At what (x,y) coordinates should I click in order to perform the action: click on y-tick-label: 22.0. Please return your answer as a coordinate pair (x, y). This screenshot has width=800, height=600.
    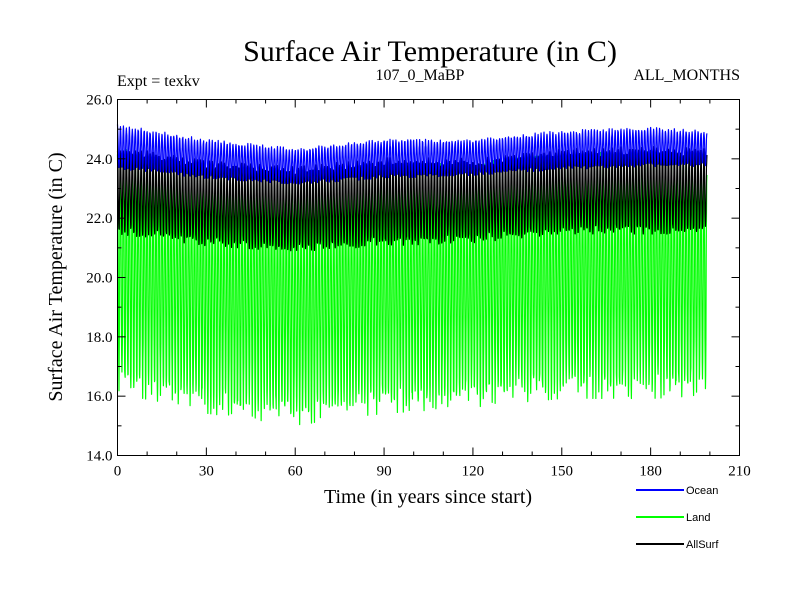
    Looking at the image, I should click on (99, 219).